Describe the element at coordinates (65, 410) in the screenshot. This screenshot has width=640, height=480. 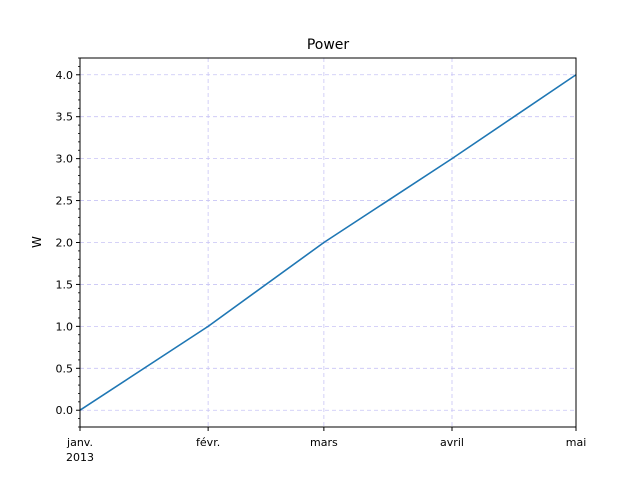
I see `y-tick-label: 0.0` at that location.